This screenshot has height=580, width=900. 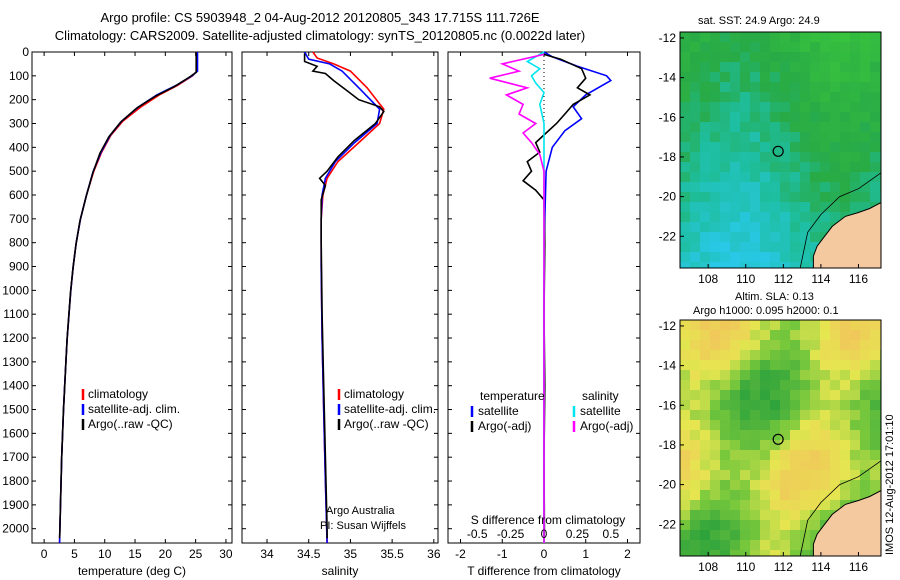 I want to click on depth-tick-label: 100, so click(x=19, y=76).